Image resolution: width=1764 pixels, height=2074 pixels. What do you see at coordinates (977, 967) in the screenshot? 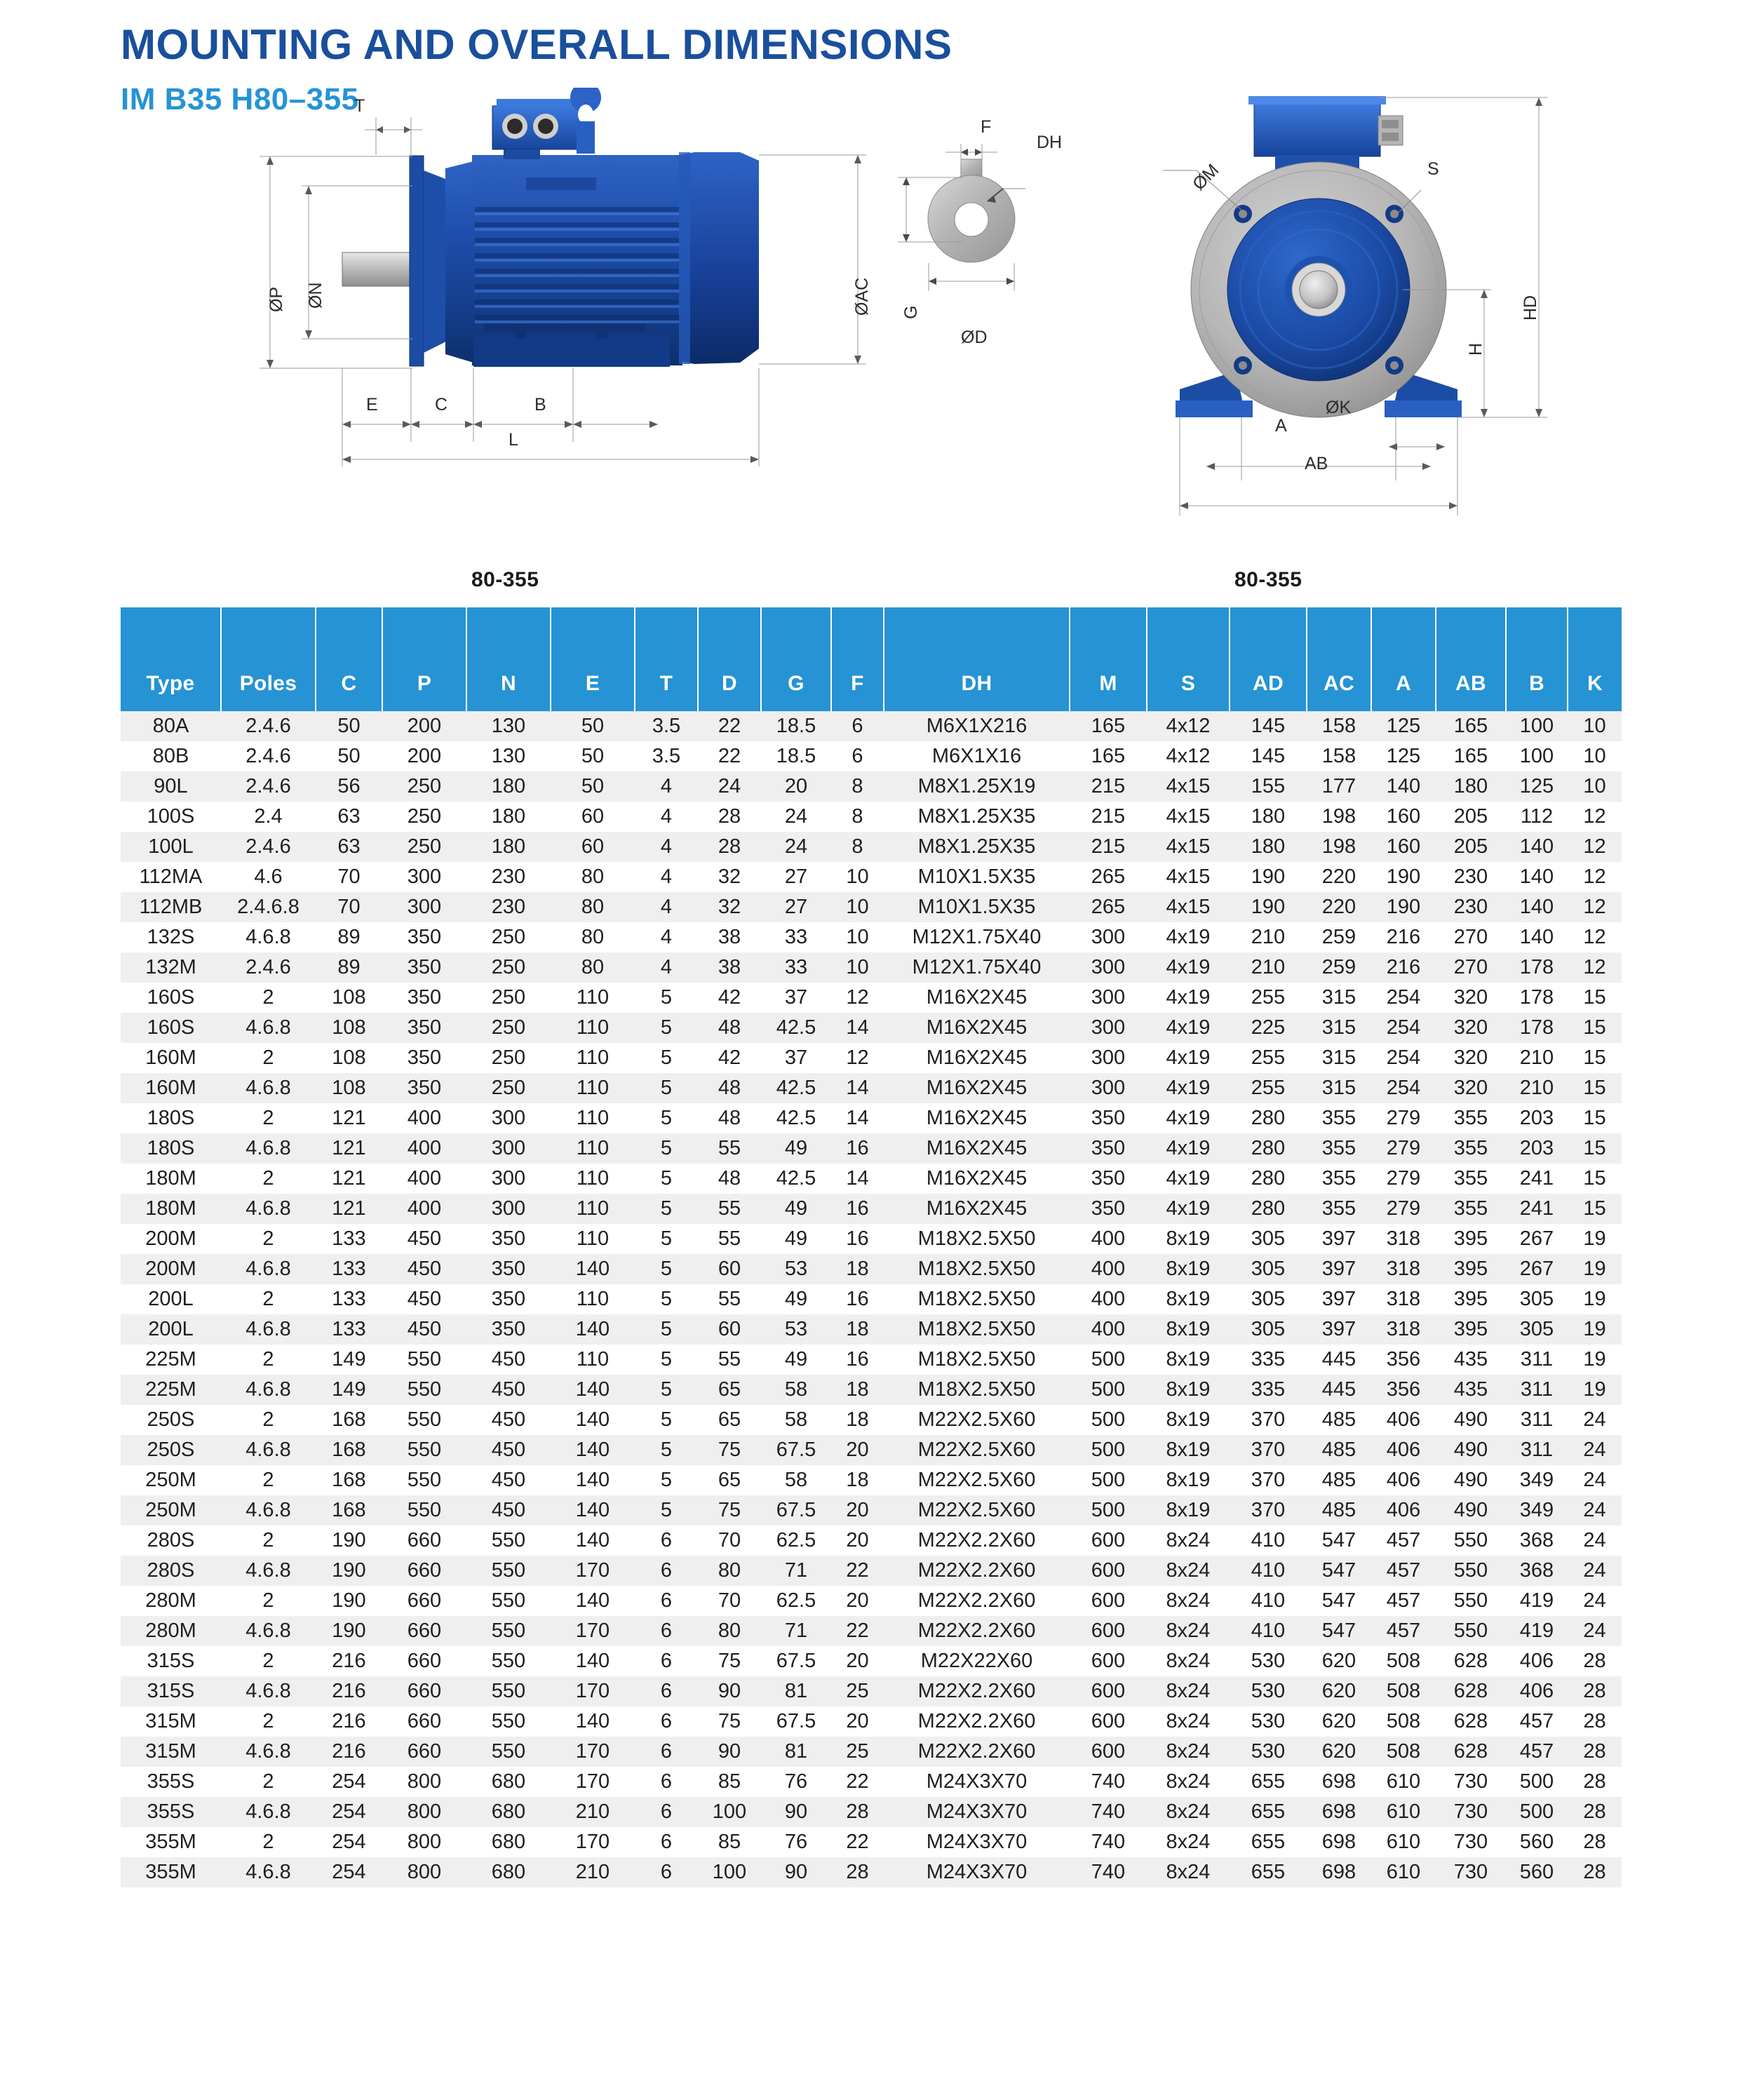
I see `cell-dh: M12X1.75X40` at bounding box center [977, 967].